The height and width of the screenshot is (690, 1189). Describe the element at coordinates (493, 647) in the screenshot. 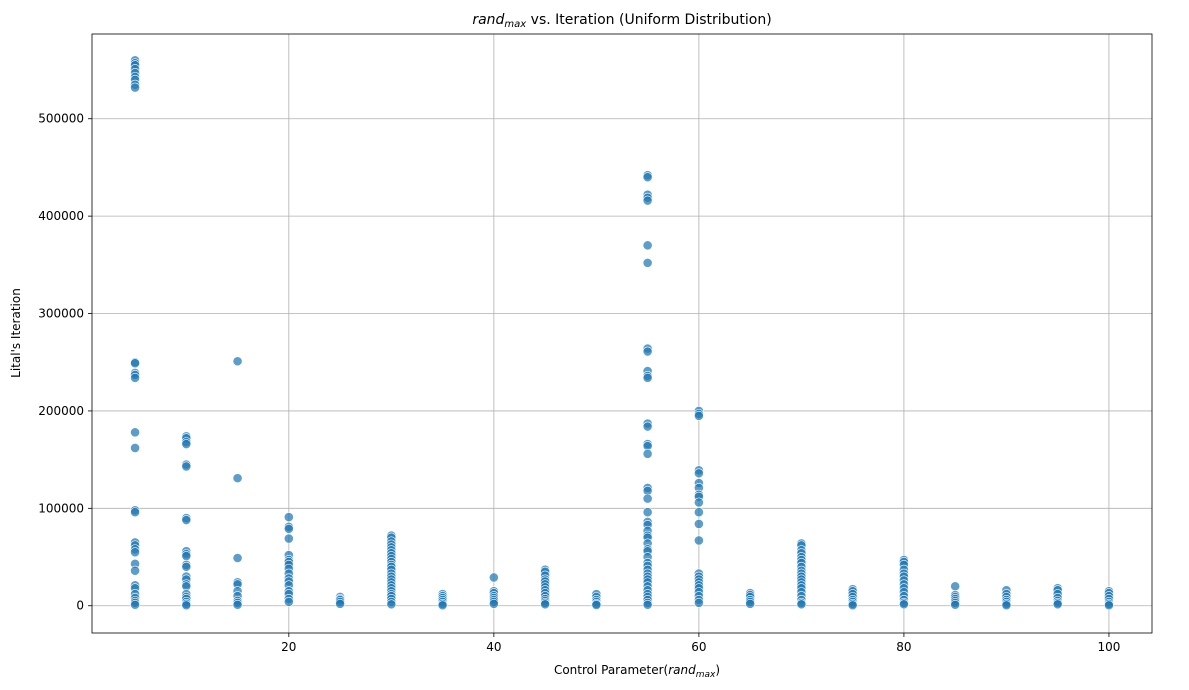

I see `x-tick-label: 40` at that location.